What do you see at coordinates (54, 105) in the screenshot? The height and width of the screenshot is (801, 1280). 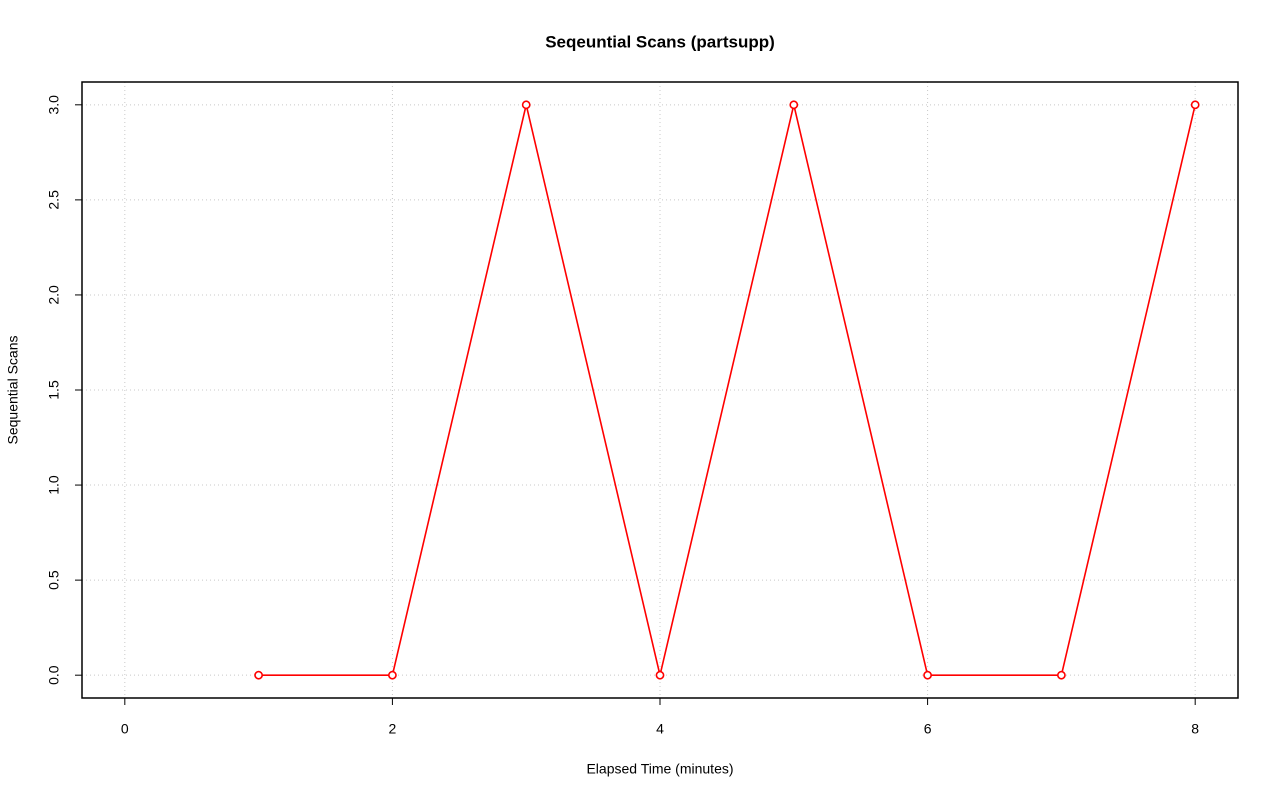 I see `y-tick-label: 3.0` at bounding box center [54, 105].